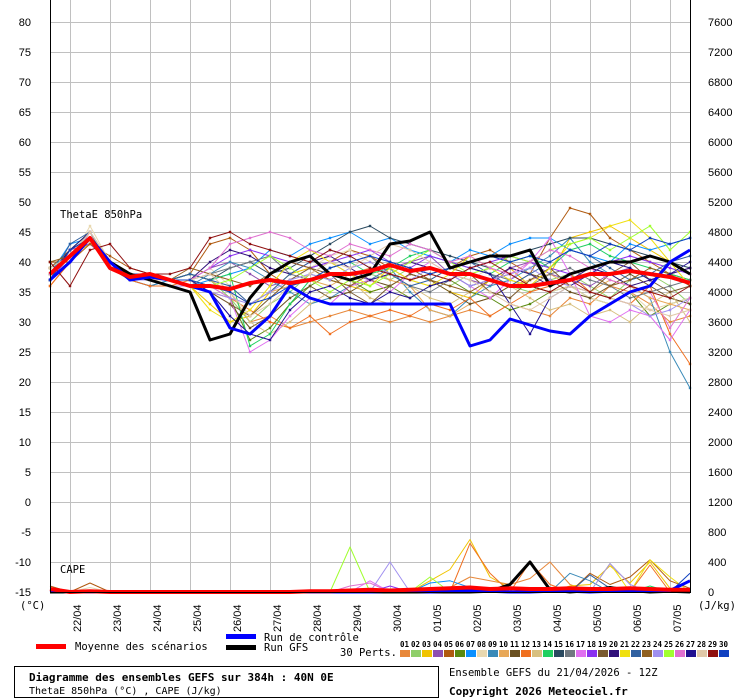 The width and height of the screenshot is (740, 700). I want to click on gfs-thetae-line, so click(369, 286).